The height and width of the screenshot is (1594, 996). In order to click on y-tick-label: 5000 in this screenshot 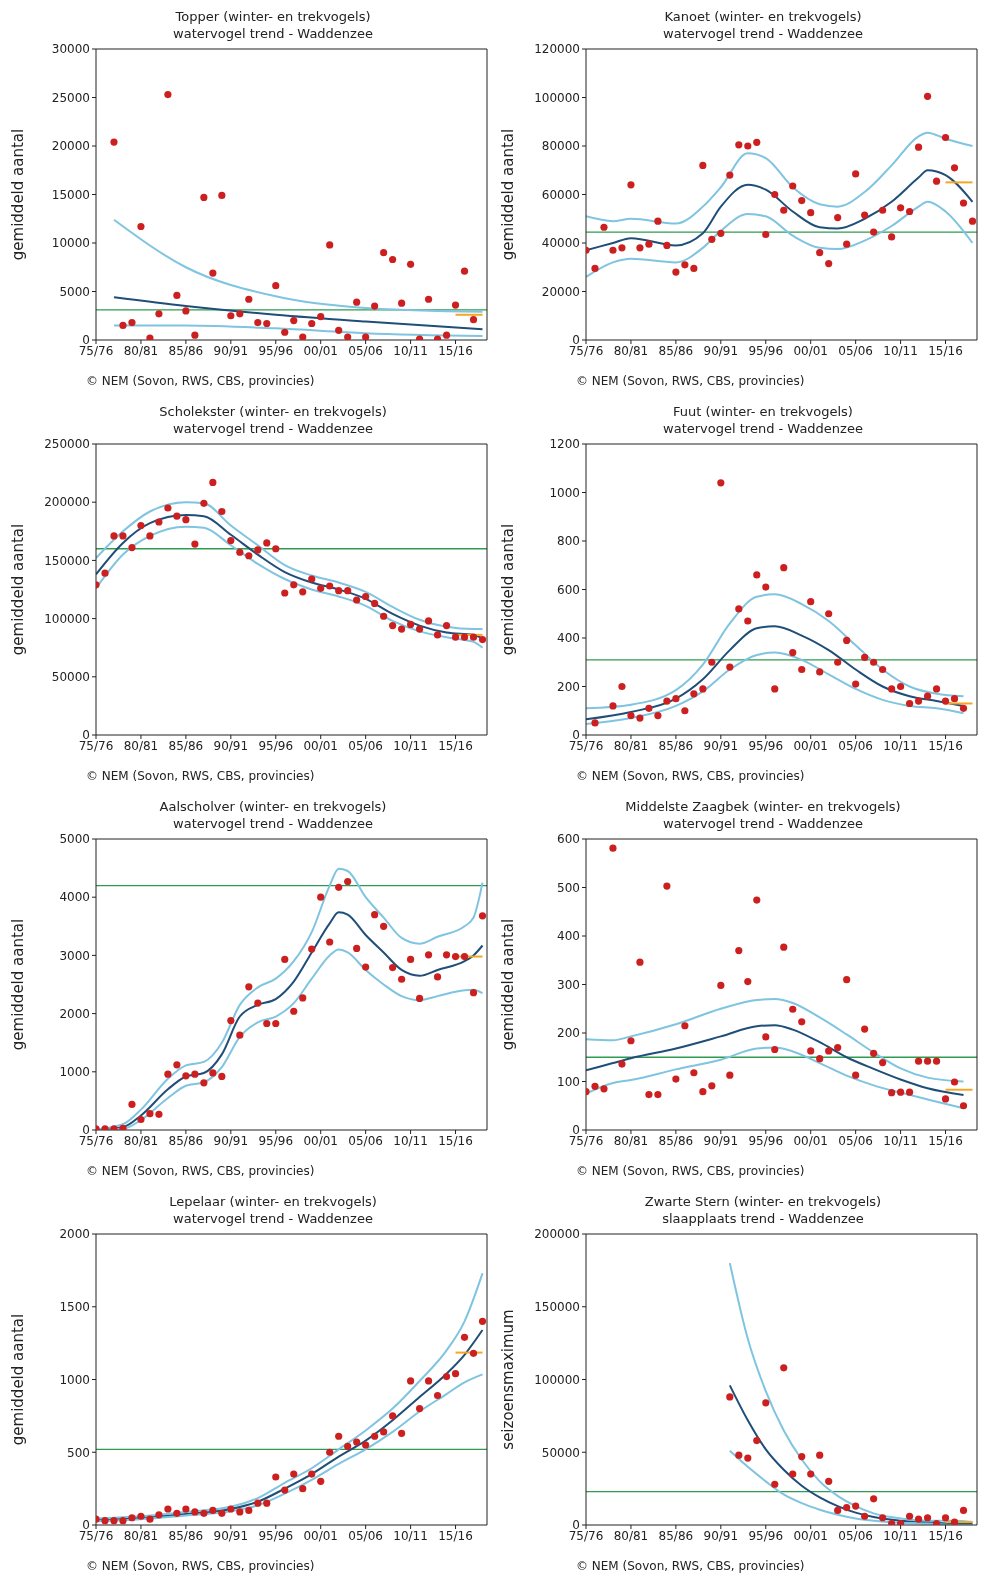, I will do `click(74, 839)`.